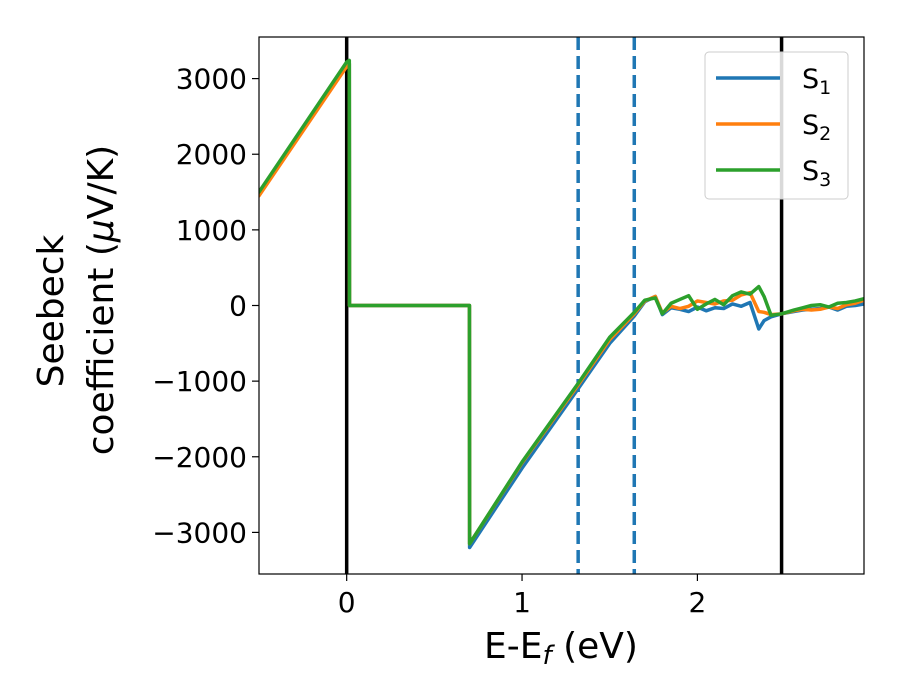 The width and height of the screenshot is (900, 700). Describe the element at coordinates (211, 154) in the screenshot. I see `y-tick-label: 2000` at that location.